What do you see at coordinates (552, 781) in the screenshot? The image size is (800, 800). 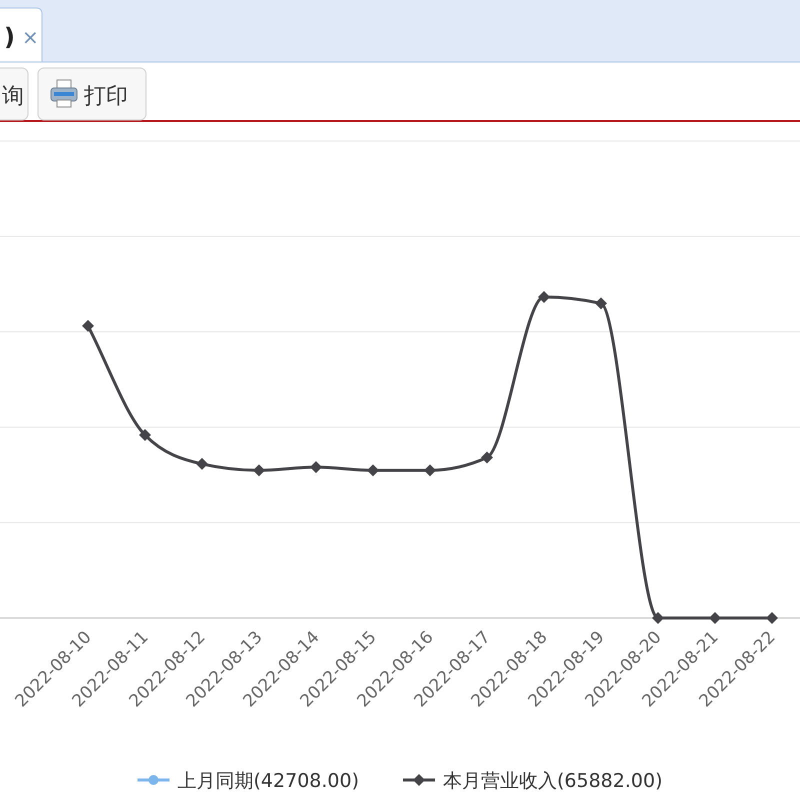 I see `legend-label: 本月营业收入(65882.00)` at bounding box center [552, 781].